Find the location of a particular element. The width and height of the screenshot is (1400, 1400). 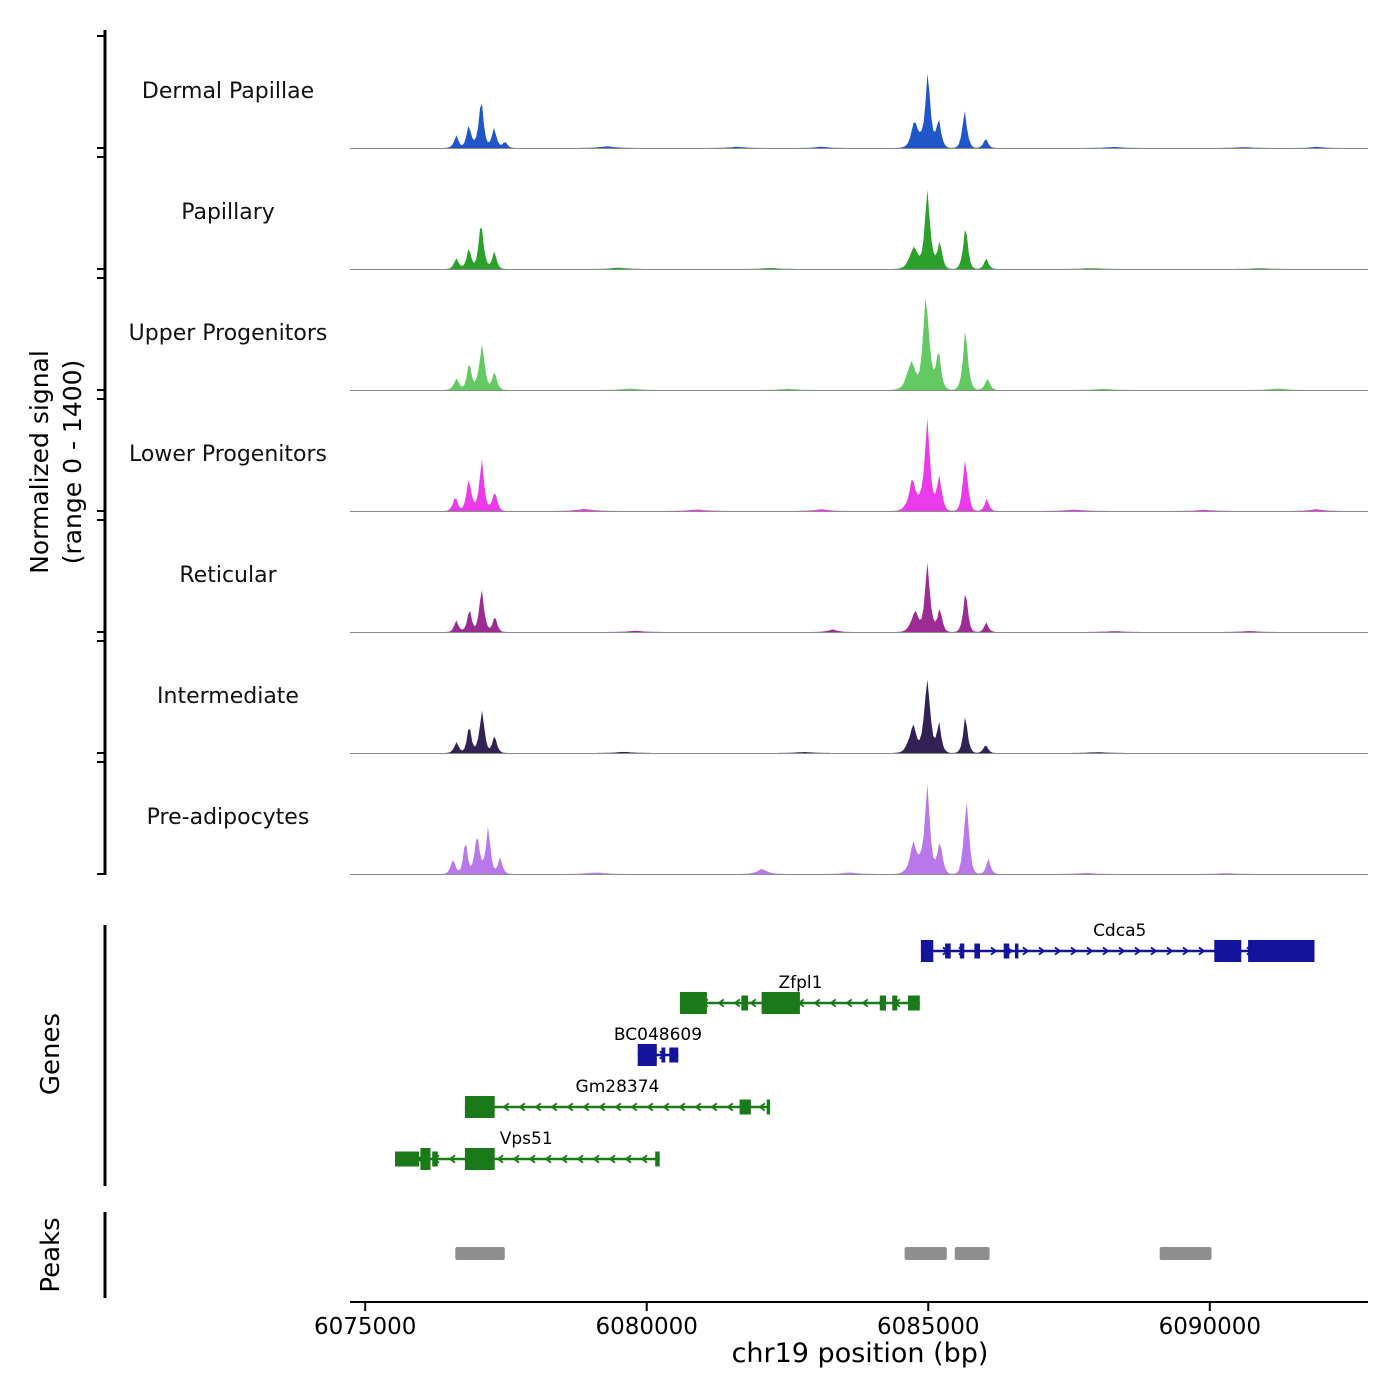

genes-section-label: Genes is located at coordinates (51, 1054).